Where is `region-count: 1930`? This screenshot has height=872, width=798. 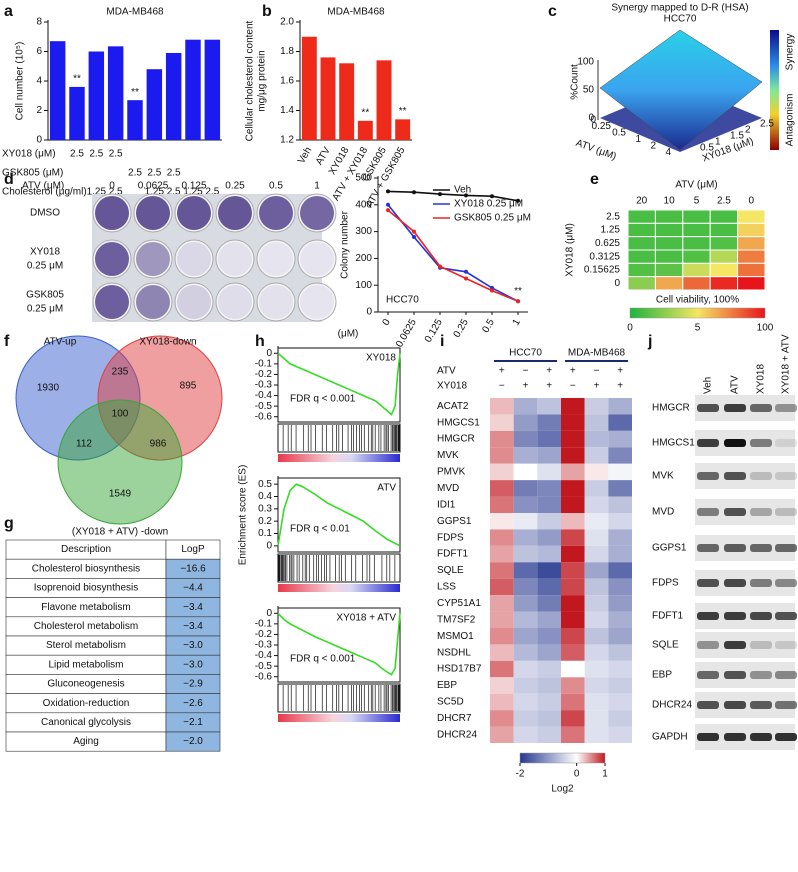 region-count: 1930 is located at coordinates (48, 388).